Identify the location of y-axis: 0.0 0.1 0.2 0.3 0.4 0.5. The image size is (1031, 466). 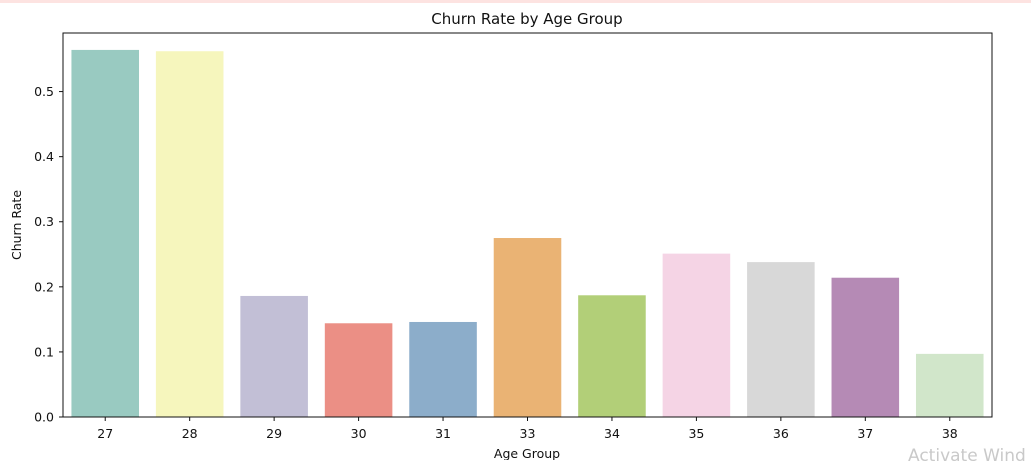
(48, 254).